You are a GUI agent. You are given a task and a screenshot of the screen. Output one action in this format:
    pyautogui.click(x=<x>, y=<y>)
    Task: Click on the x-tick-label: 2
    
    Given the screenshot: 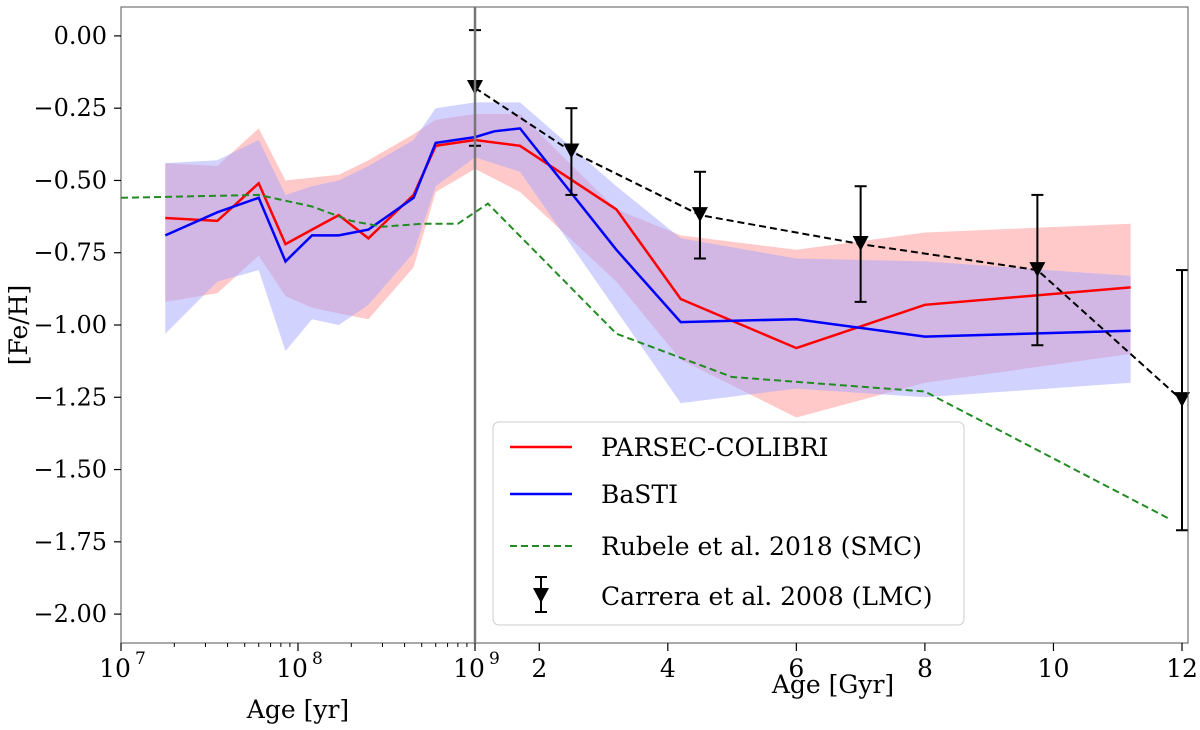 What is the action you would take?
    pyautogui.click(x=539, y=668)
    